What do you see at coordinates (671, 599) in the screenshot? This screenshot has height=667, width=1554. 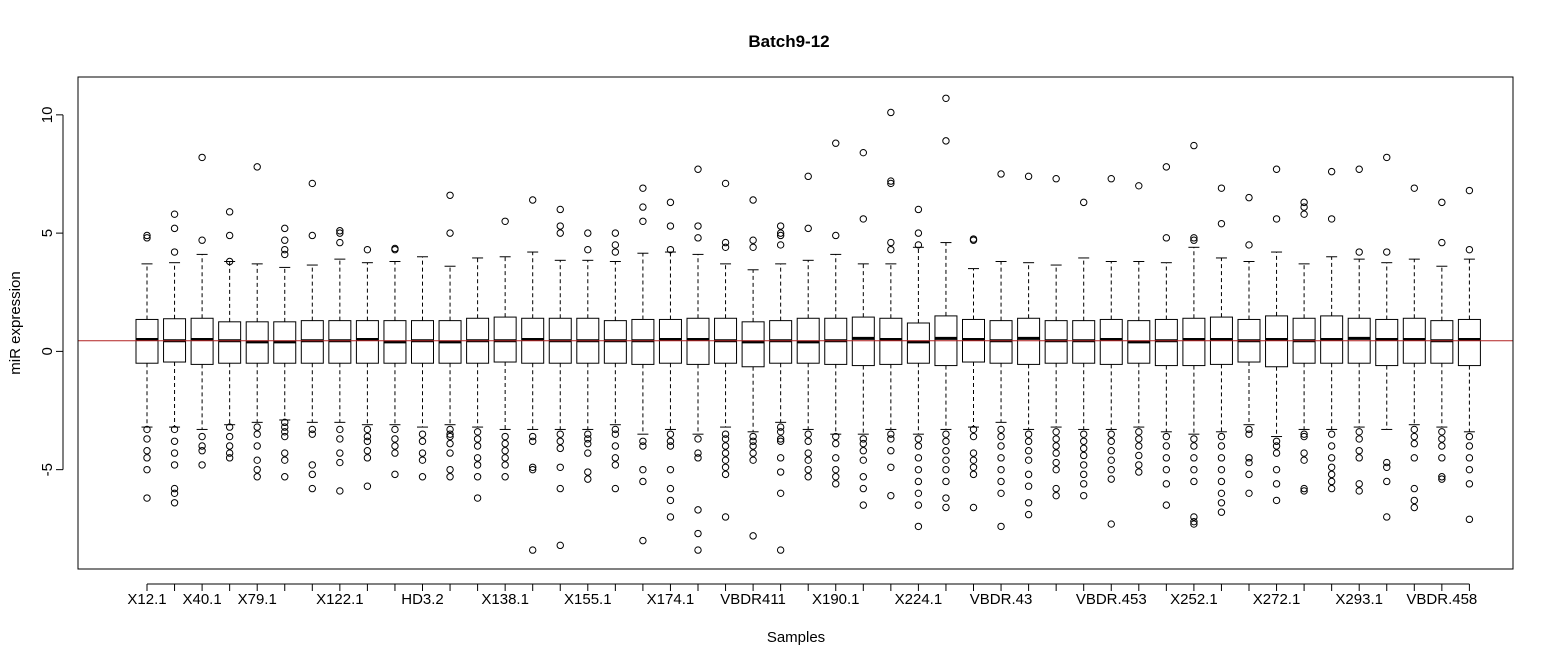 I see `x-tick-label: X174.1` at bounding box center [671, 599].